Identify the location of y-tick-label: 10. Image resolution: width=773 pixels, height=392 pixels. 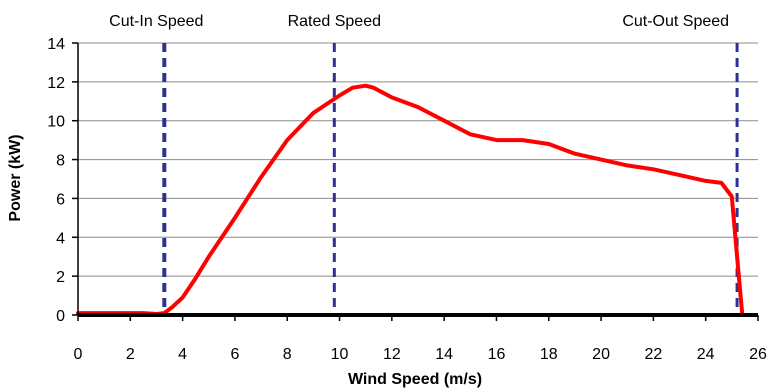
(56, 122).